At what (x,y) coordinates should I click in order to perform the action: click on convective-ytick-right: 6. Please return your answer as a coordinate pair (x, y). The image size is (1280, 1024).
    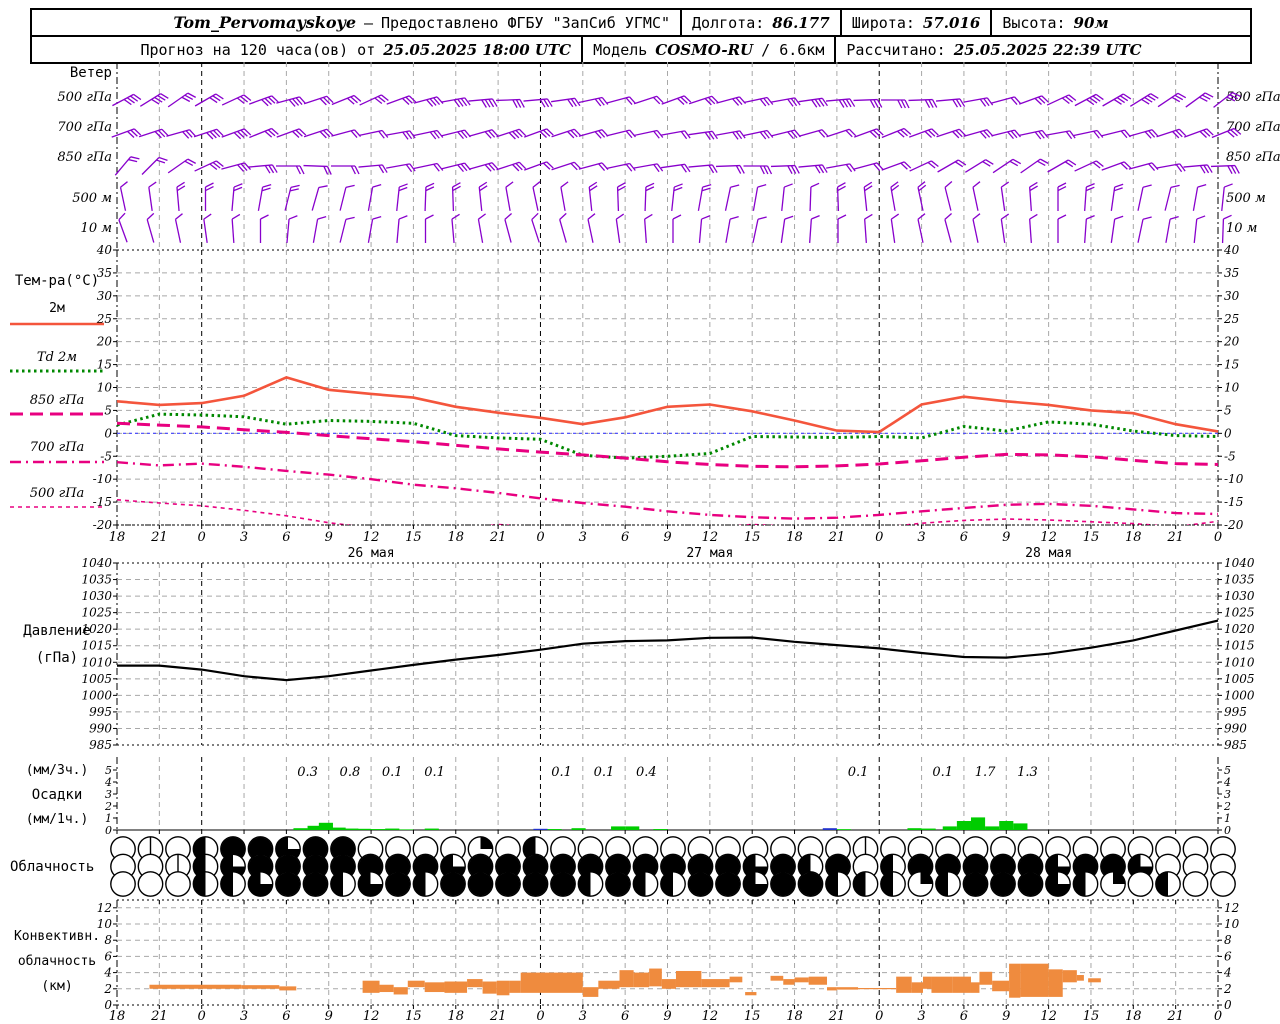
    Looking at the image, I should click on (1228, 956).